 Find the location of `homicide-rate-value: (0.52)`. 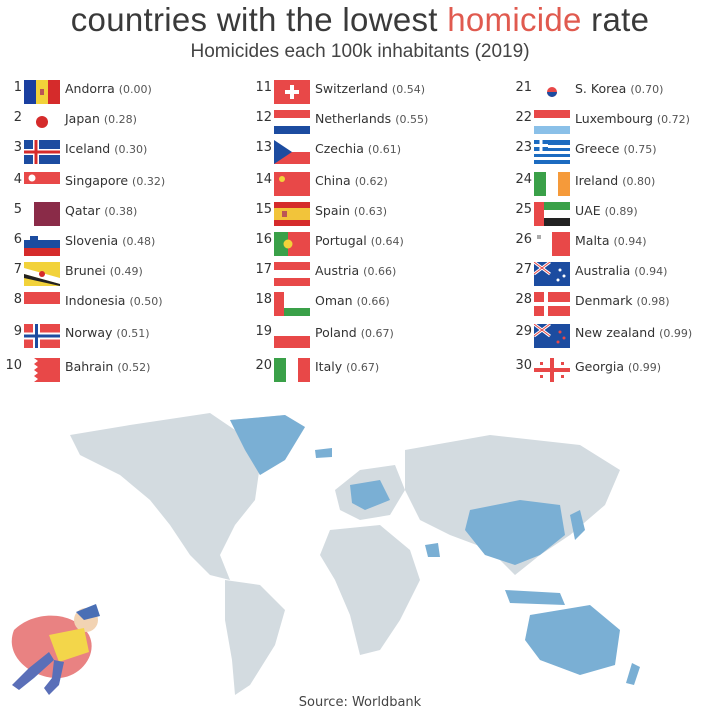

homicide-rate-value: (0.52) is located at coordinates (134, 367).